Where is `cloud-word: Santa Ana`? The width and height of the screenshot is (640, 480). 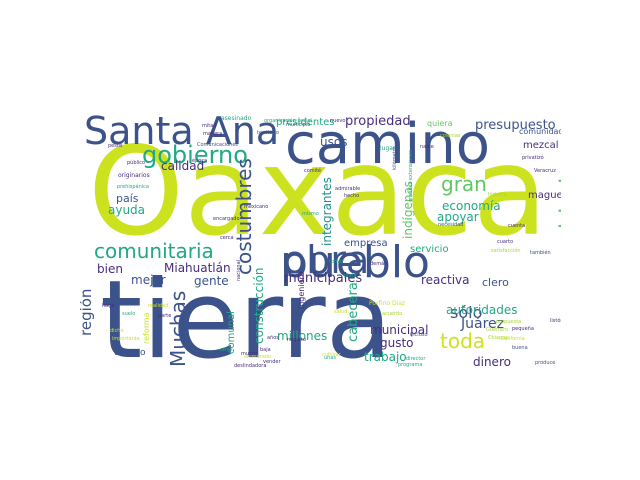 cloud-word: Santa Ana is located at coordinates (182, 132).